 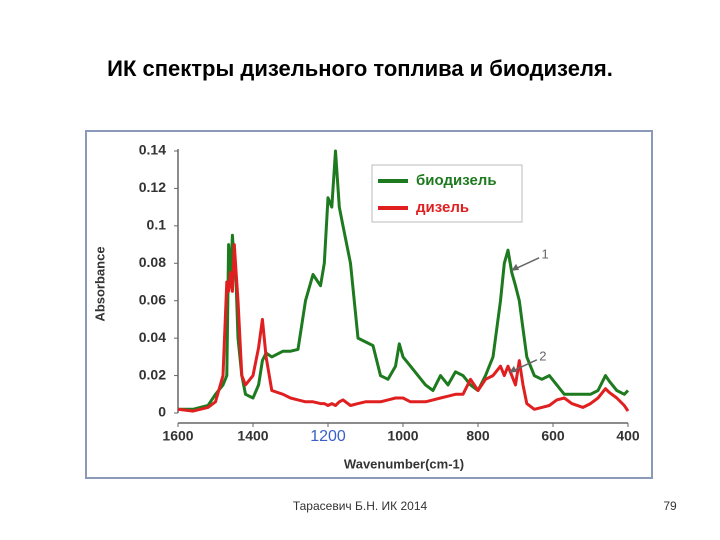 I want to click on y-tick-label: 0.12, so click(x=152, y=187).